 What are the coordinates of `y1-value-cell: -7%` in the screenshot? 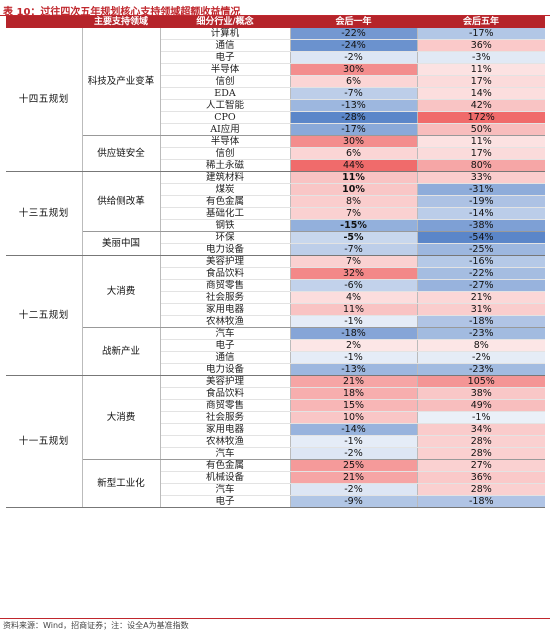 It's located at (354, 93).